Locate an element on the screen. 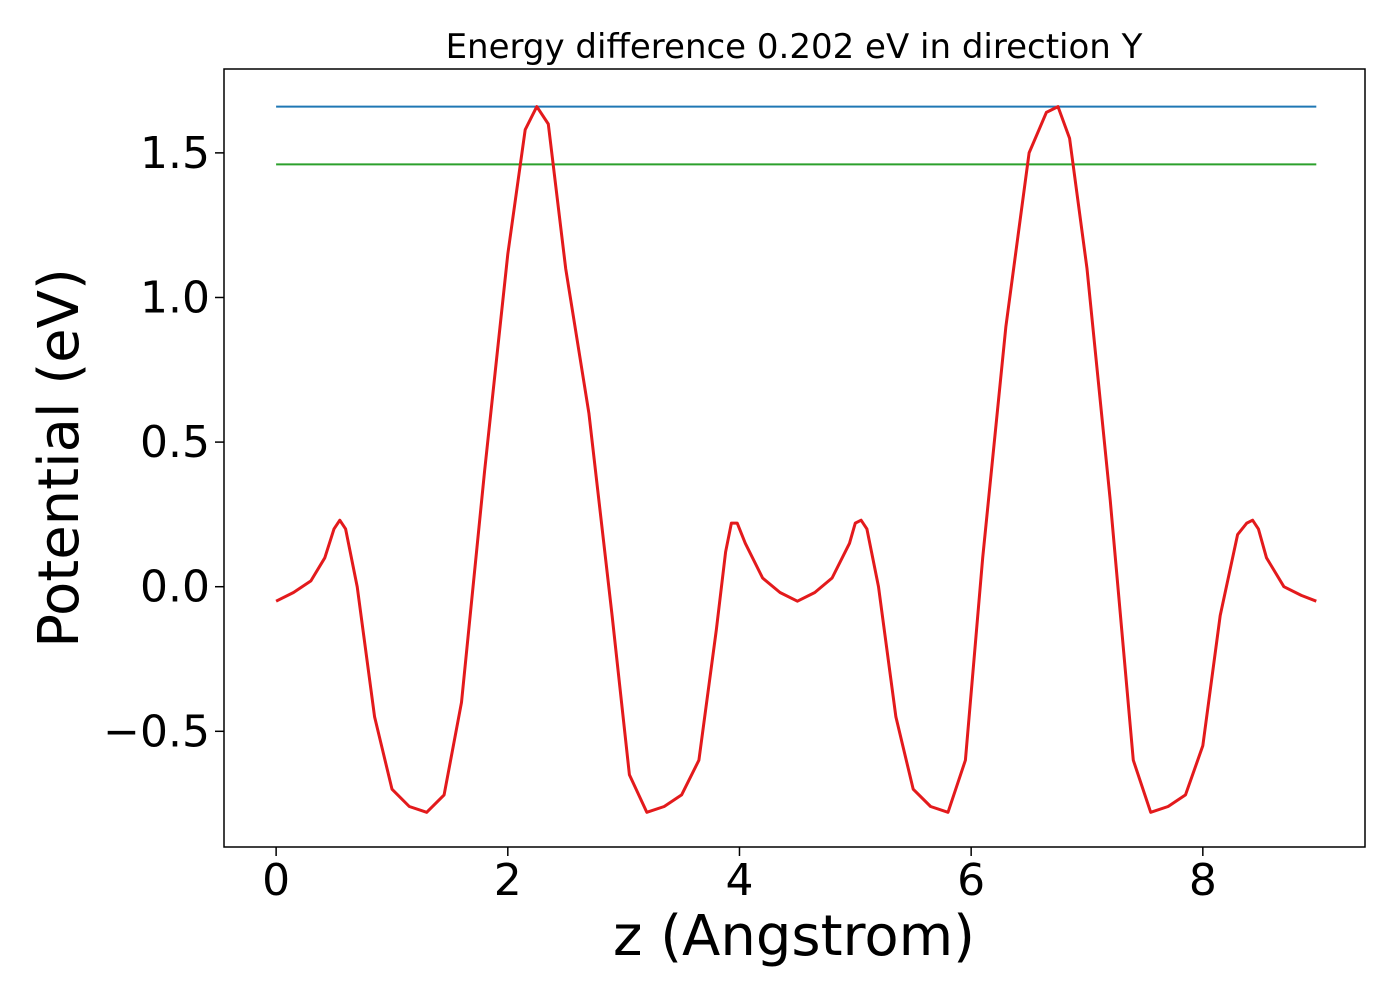  x-tick-label: 2 is located at coordinates (508, 880).